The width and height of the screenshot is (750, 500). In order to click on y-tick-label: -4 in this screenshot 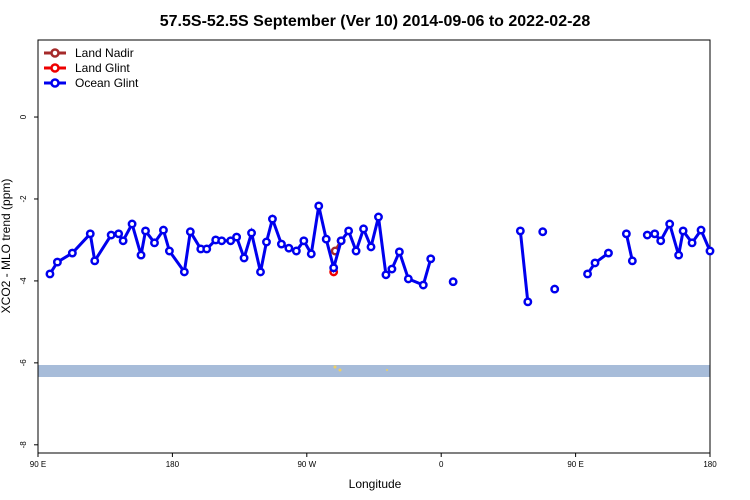, I will do `click(23, 281)`.